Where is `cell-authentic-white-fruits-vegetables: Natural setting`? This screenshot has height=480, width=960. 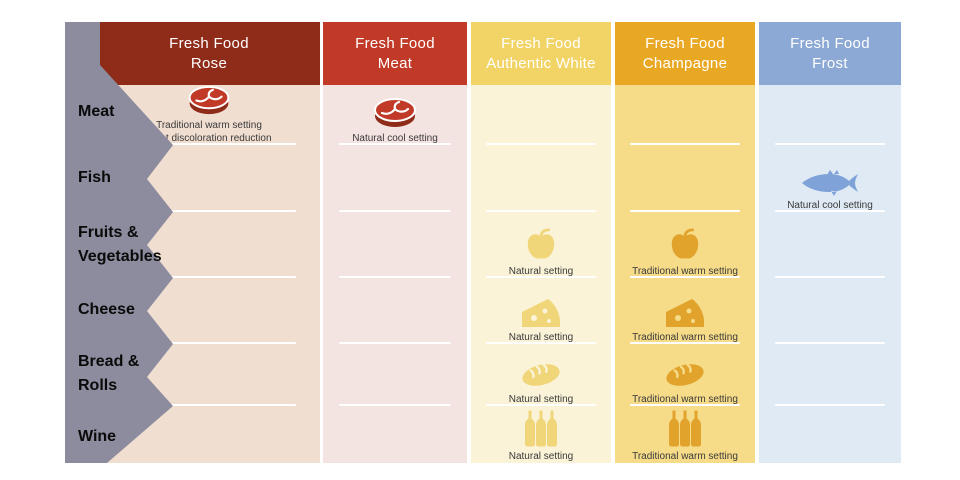 cell-authentic-white-fruits-vegetables: Natural setting is located at coordinates (541, 251).